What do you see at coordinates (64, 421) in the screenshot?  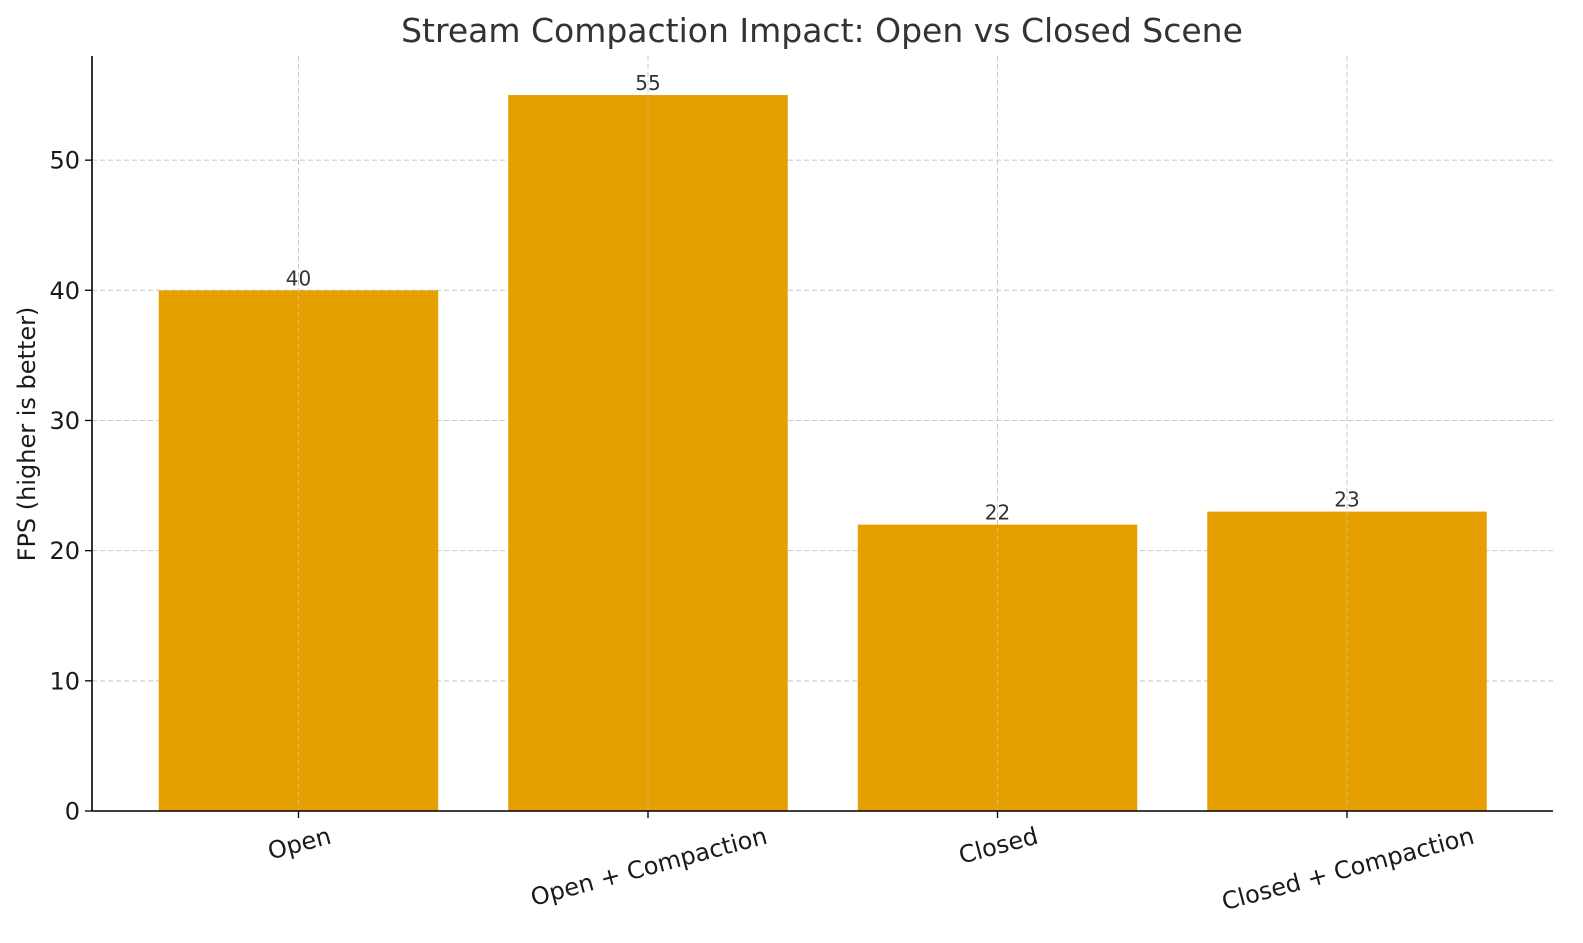 I see `y-tick-label: 30` at bounding box center [64, 421].